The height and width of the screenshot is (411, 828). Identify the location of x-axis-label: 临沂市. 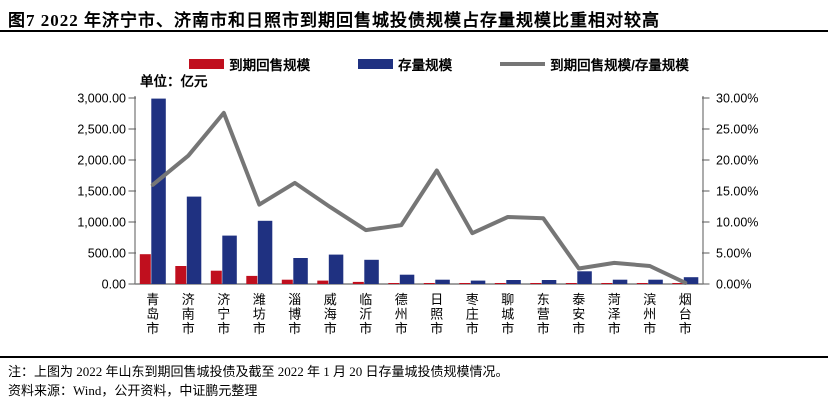
(365, 314).